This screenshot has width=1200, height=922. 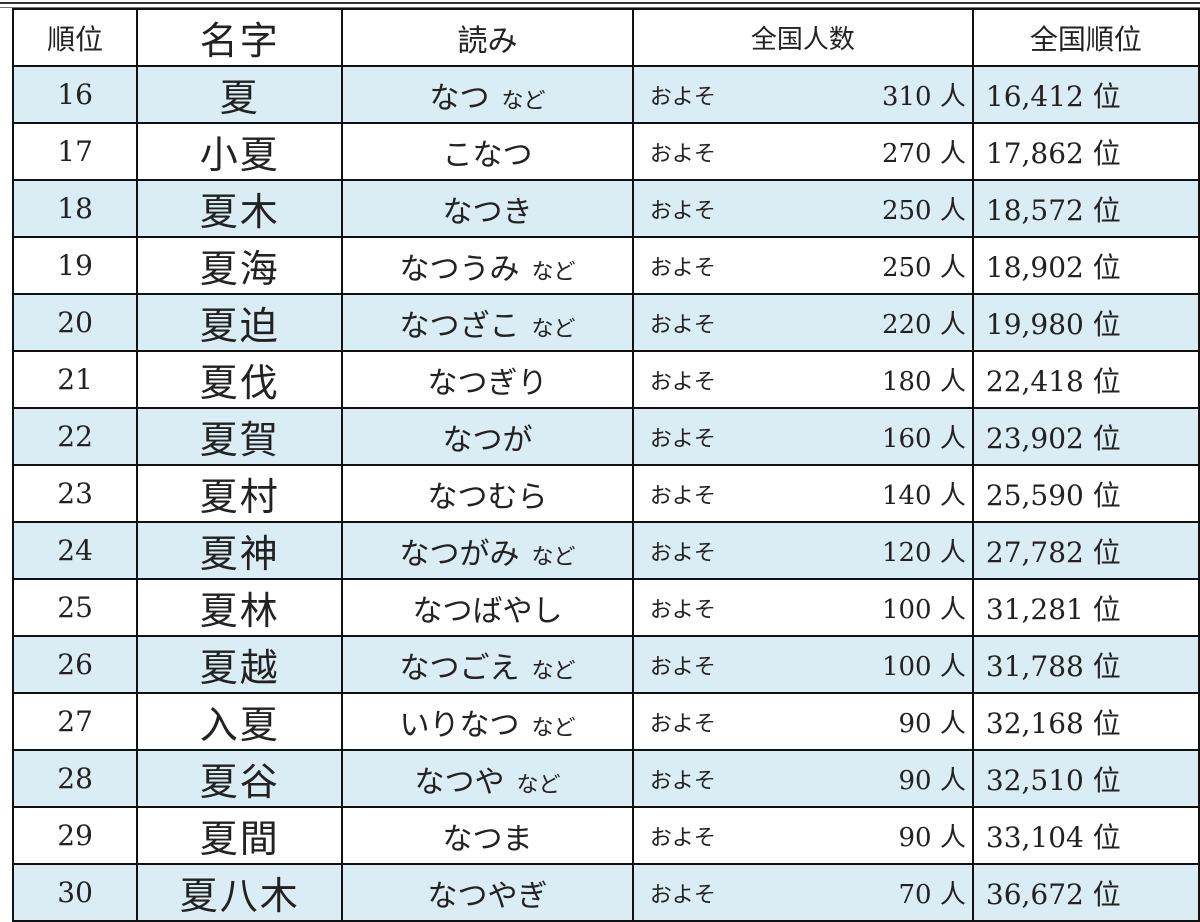 What do you see at coordinates (906, 382) in the screenshot?
I see `population-value: 180` at bounding box center [906, 382].